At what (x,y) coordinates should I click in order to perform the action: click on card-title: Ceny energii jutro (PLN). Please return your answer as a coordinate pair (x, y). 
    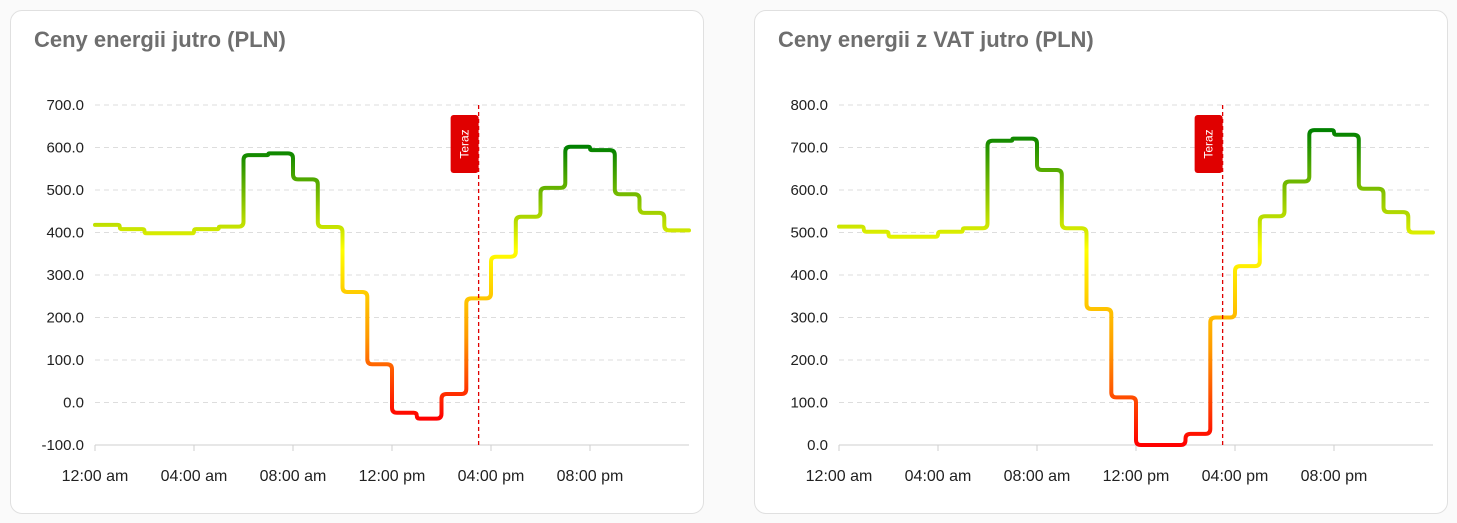
    Looking at the image, I should click on (160, 39).